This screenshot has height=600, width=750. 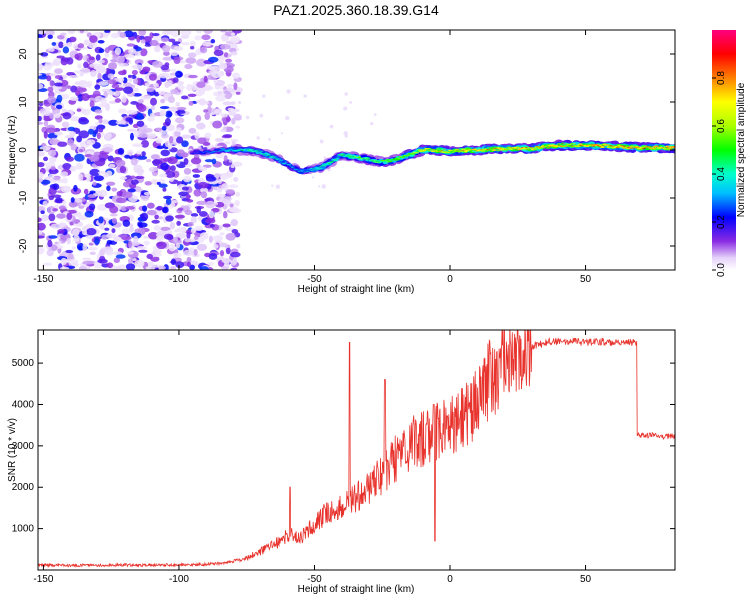 What do you see at coordinates (23, 245) in the screenshot?
I see `spectrogram-y-tick-label: -20` at bounding box center [23, 245].